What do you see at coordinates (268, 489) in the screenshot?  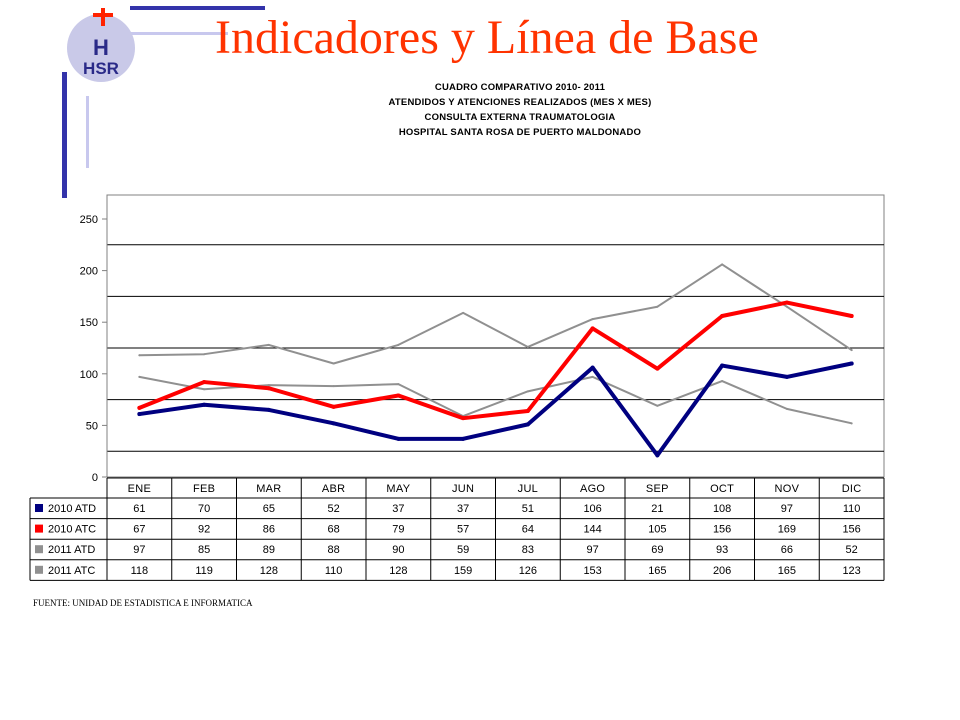 I see `category-label: MAR` at bounding box center [268, 489].